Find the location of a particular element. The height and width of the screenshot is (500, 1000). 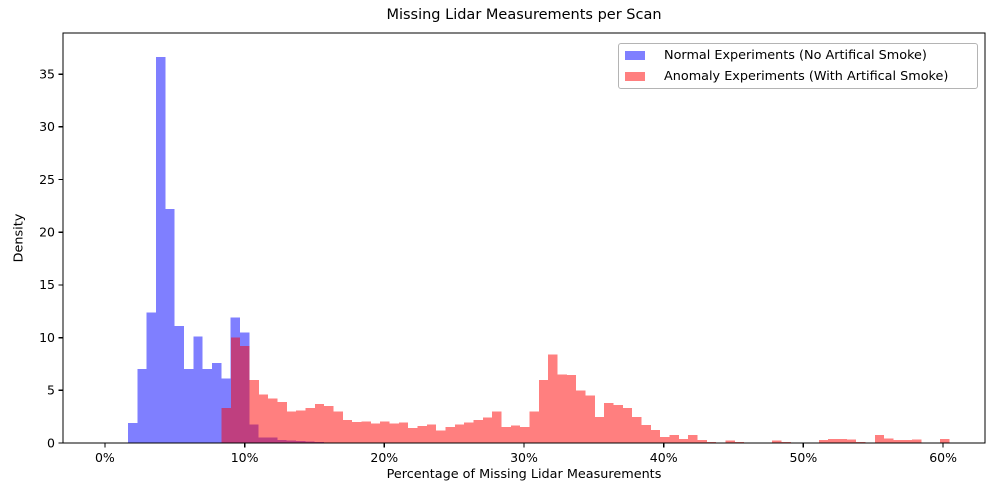

x-tick-label: 0% is located at coordinates (105, 457).